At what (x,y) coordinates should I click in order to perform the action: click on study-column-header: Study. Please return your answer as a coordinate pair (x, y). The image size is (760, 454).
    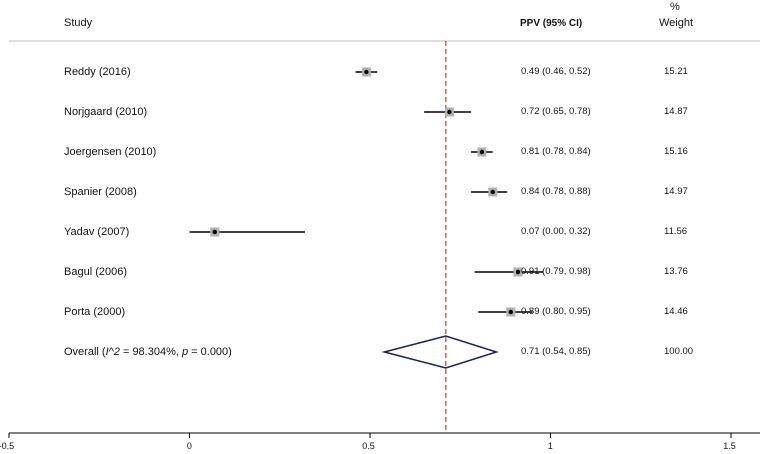
    Looking at the image, I should click on (78, 23).